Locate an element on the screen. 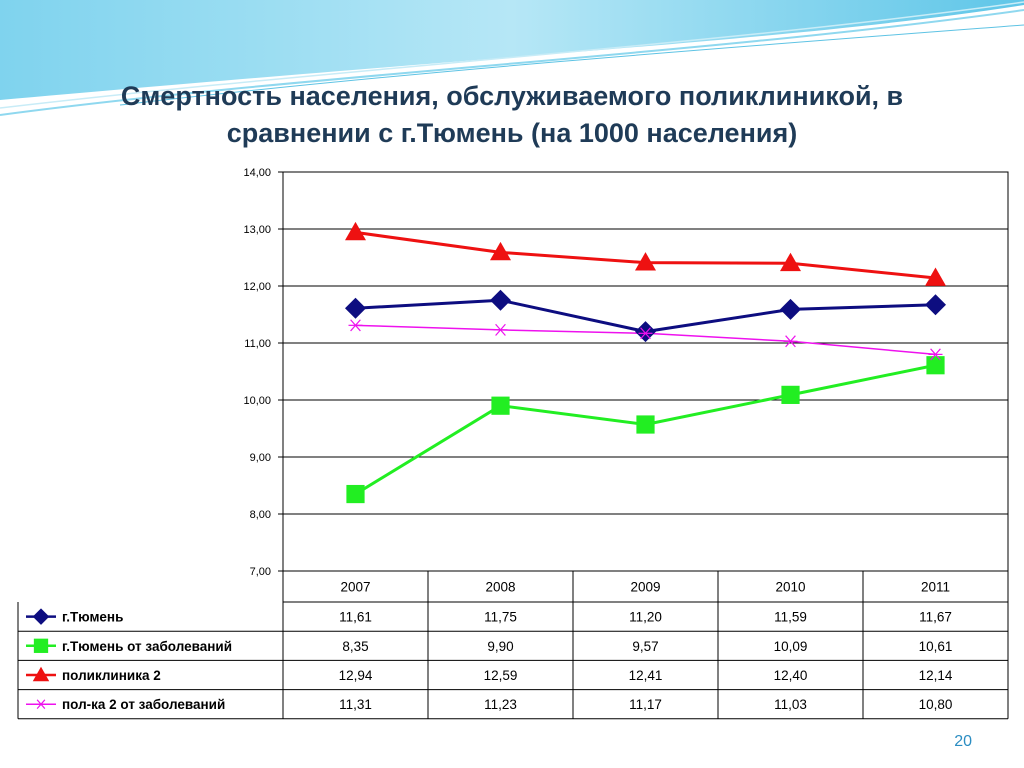  data-point-s4-2008 is located at coordinates (500, 329).